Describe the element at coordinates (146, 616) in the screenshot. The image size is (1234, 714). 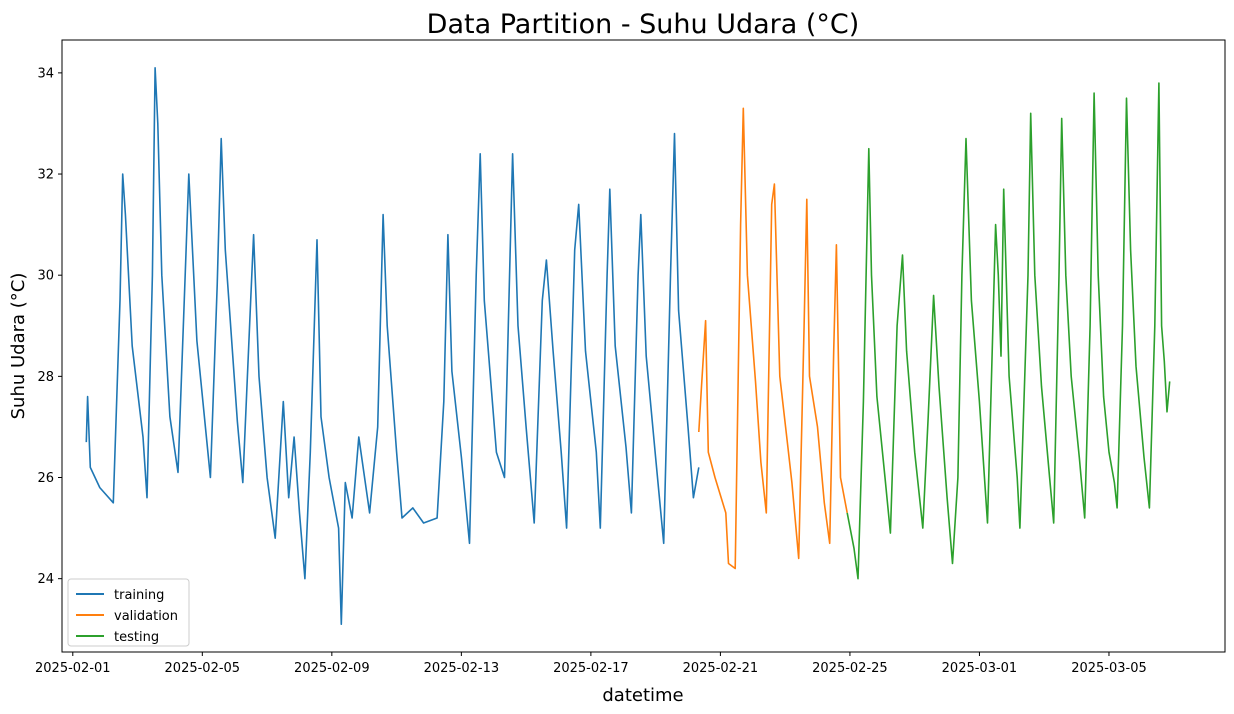
I see `legend-label-validation: validation` at that location.